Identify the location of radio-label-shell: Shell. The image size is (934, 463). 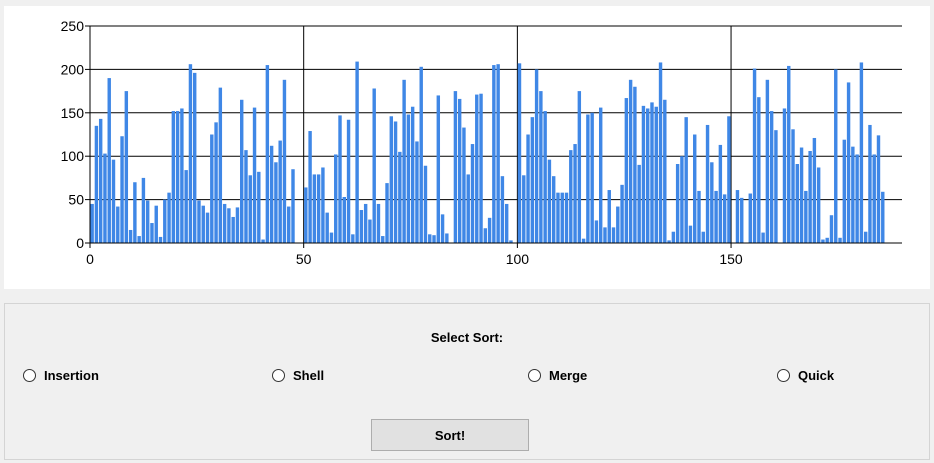
(309, 375).